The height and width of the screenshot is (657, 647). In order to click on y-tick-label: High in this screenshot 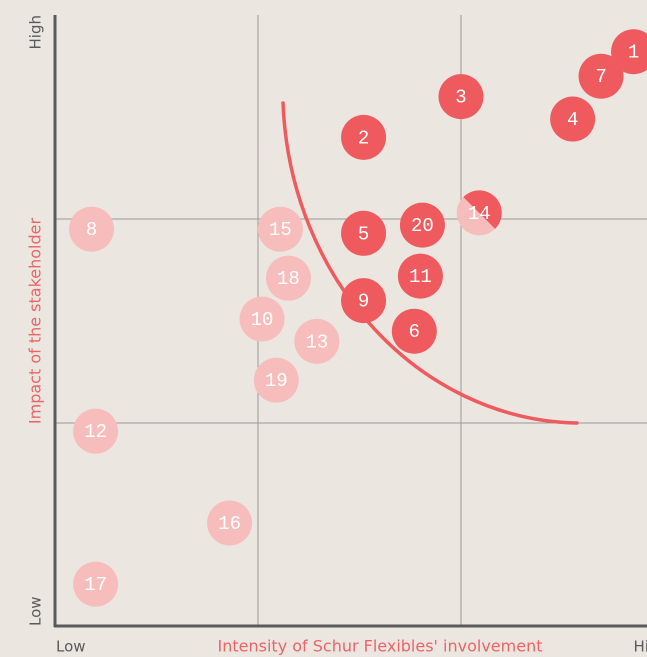, I will do `click(36, 32)`.